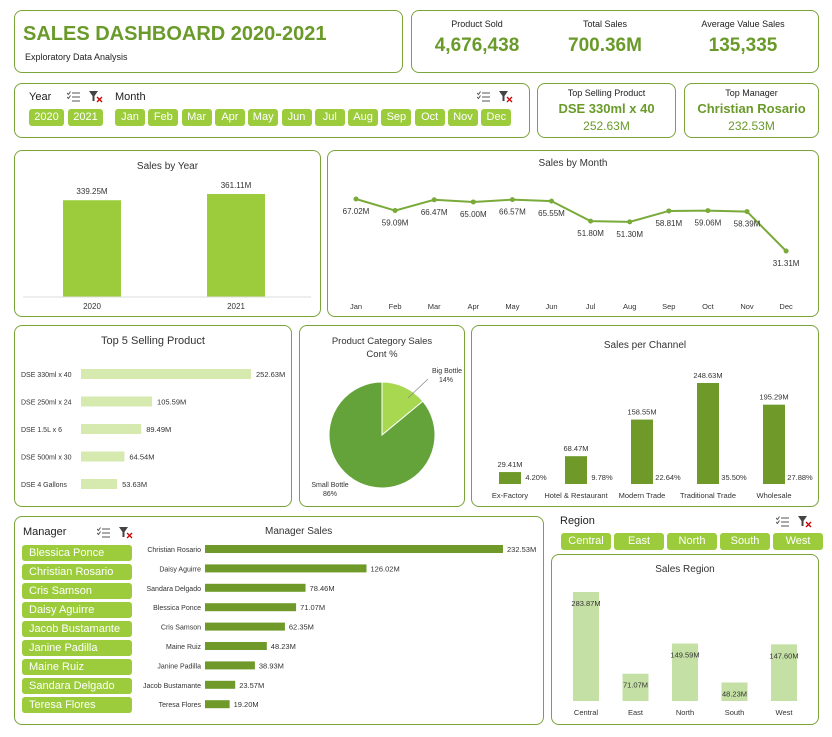  What do you see at coordinates (477, 45) in the screenshot?
I see `kpi-product-sold-value: 4,676,438` at bounding box center [477, 45].